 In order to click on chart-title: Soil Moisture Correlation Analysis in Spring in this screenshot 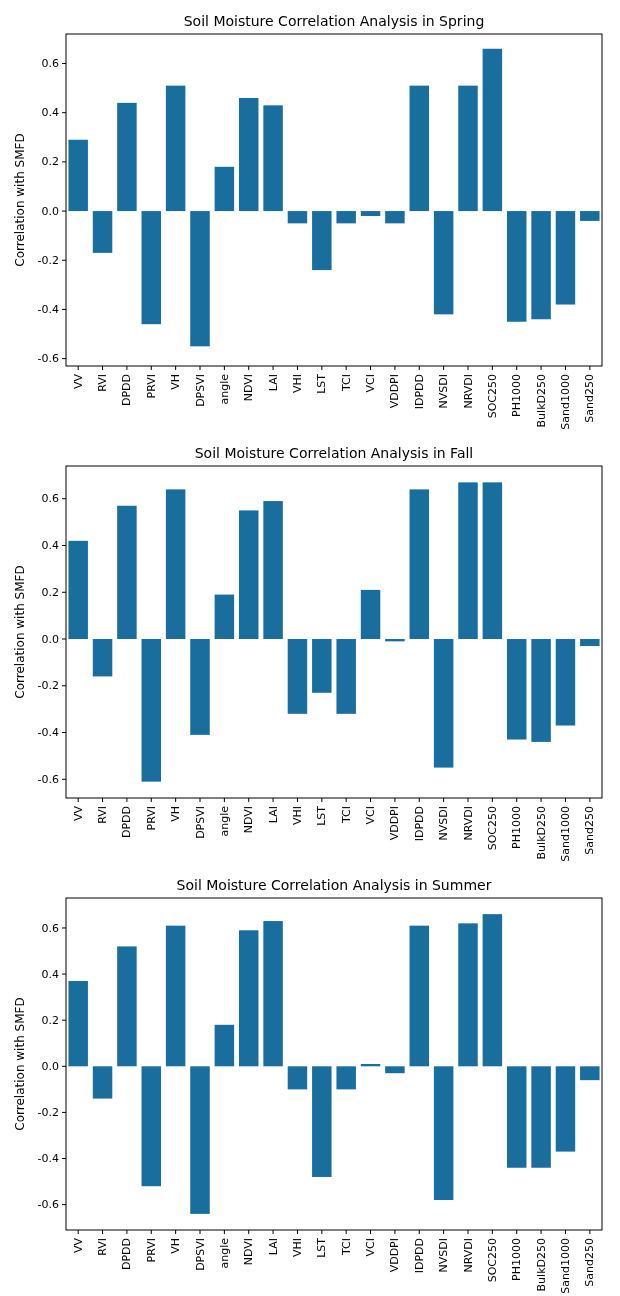, I will do `click(334, 21)`.